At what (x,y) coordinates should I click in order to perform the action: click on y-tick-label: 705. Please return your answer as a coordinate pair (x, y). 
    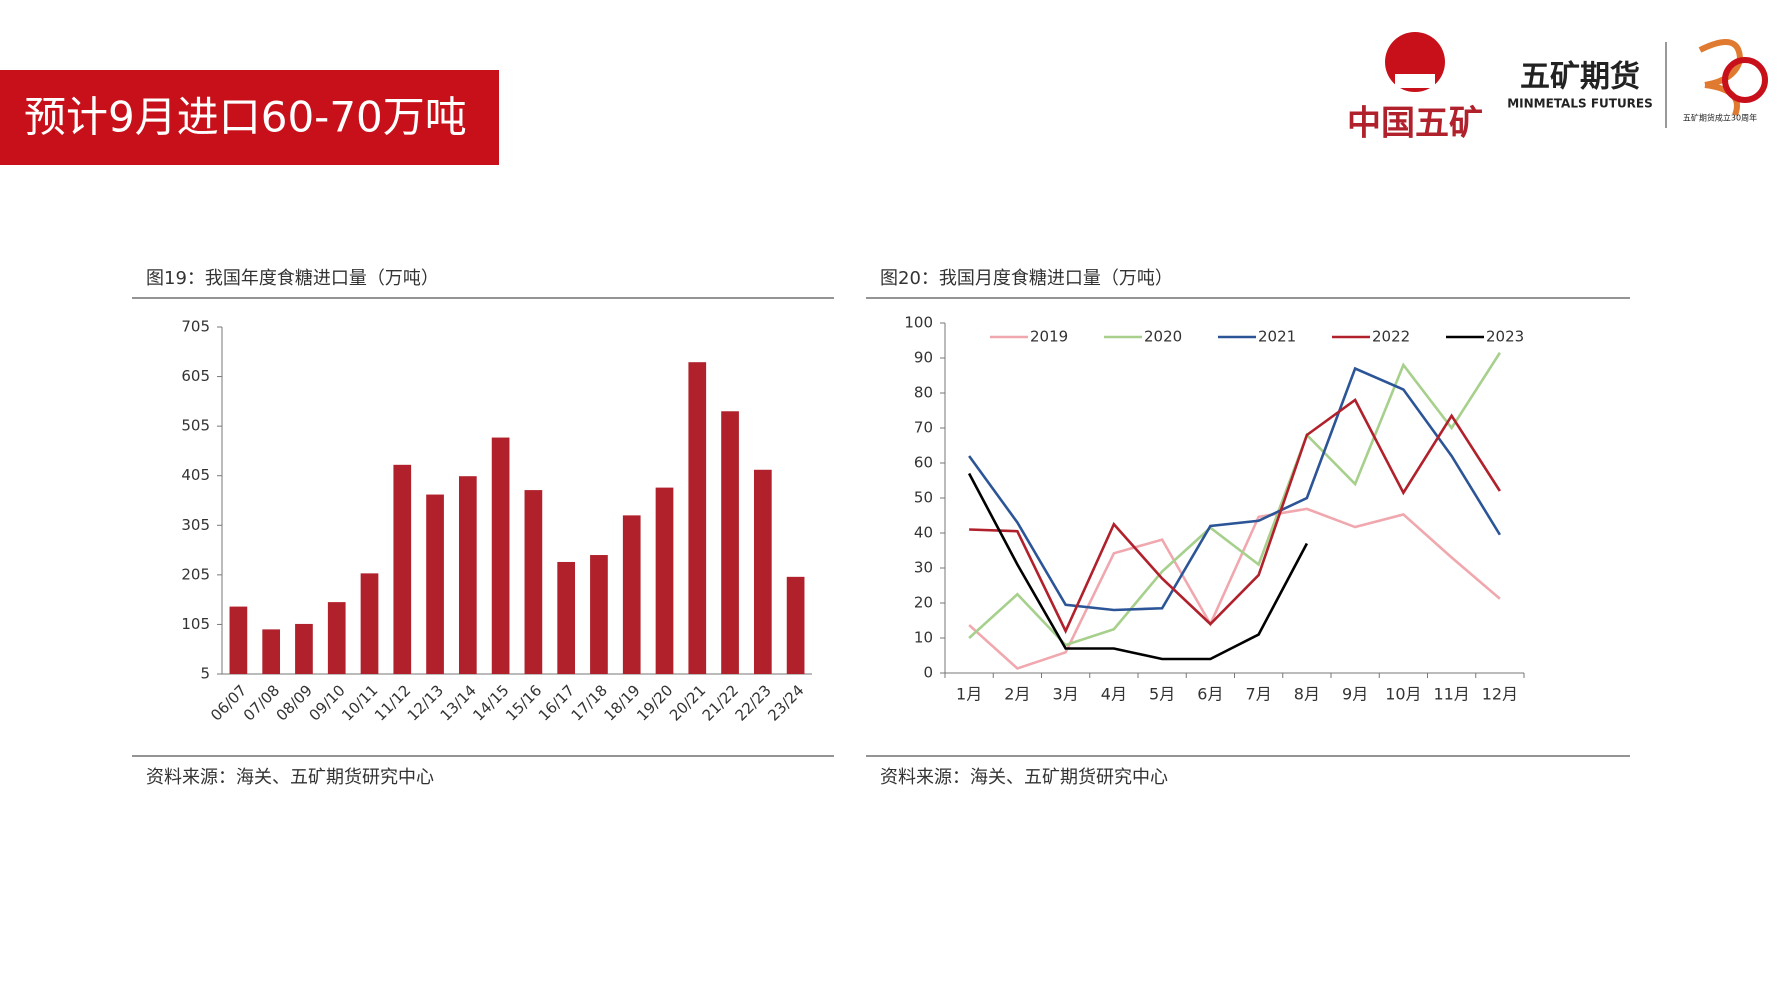
    Looking at the image, I should click on (195, 327).